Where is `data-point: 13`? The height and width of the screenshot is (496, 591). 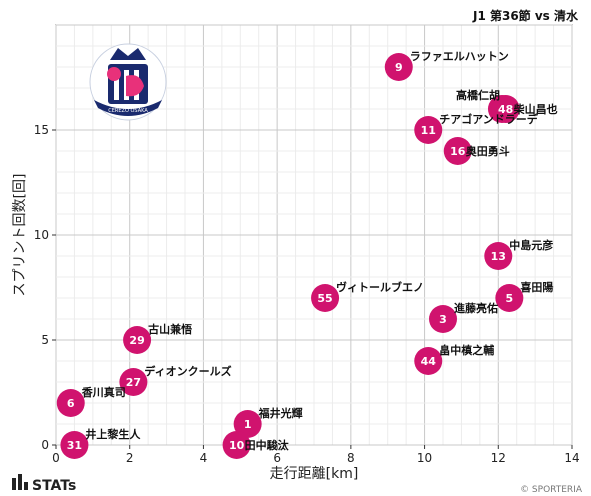
data-point: 13 is located at coordinates (498, 256).